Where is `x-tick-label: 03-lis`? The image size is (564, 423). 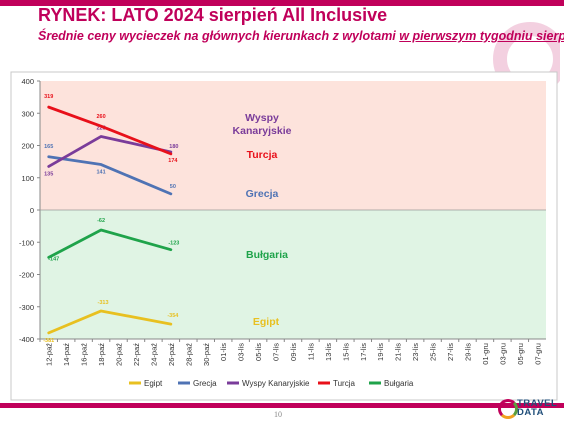
x-tick-label: 03-lis is located at coordinates (241, 352).